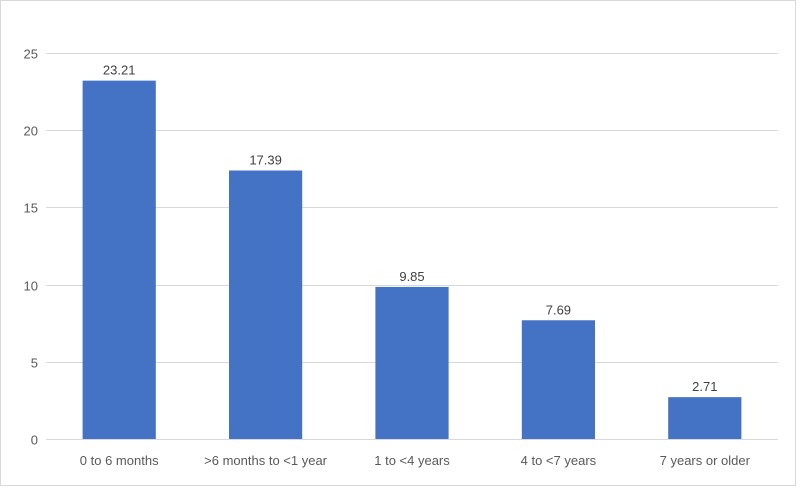 The image size is (800, 490). What do you see at coordinates (266, 460) in the screenshot?
I see `x-category-label: >6 months to <1 year` at bounding box center [266, 460].